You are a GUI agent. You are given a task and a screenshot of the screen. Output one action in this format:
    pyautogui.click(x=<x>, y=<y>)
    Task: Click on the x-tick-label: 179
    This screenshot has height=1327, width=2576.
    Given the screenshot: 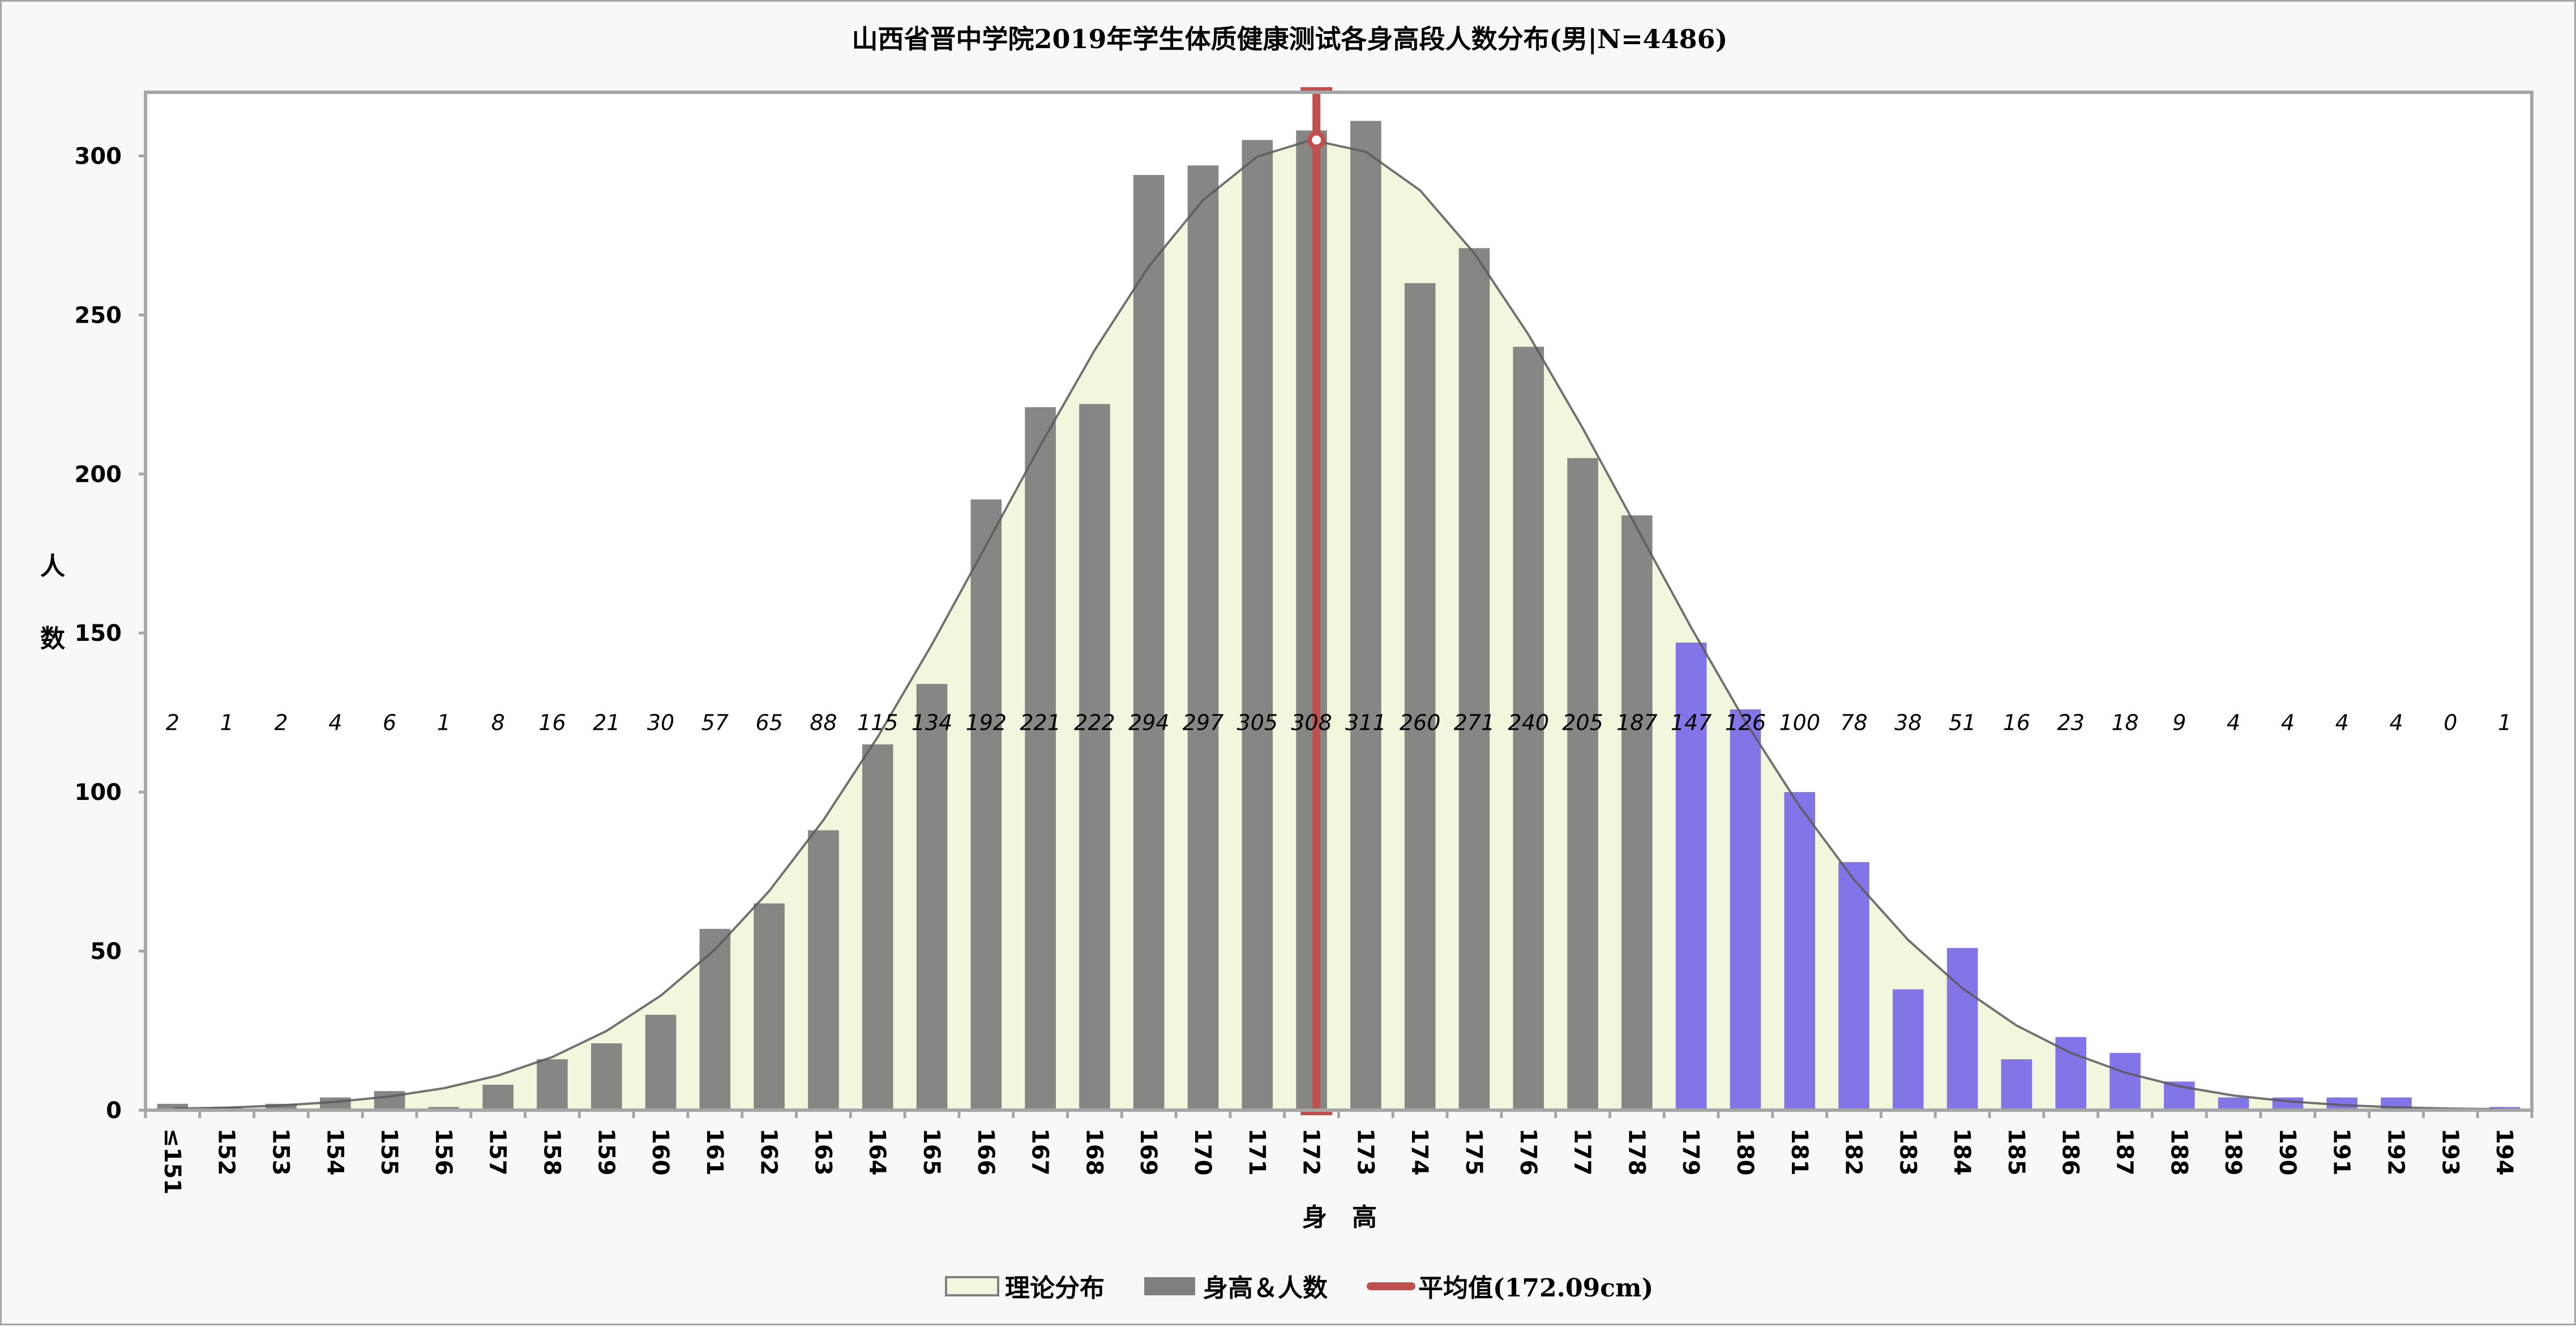 What is the action you would take?
    pyautogui.click(x=1691, y=1152)
    